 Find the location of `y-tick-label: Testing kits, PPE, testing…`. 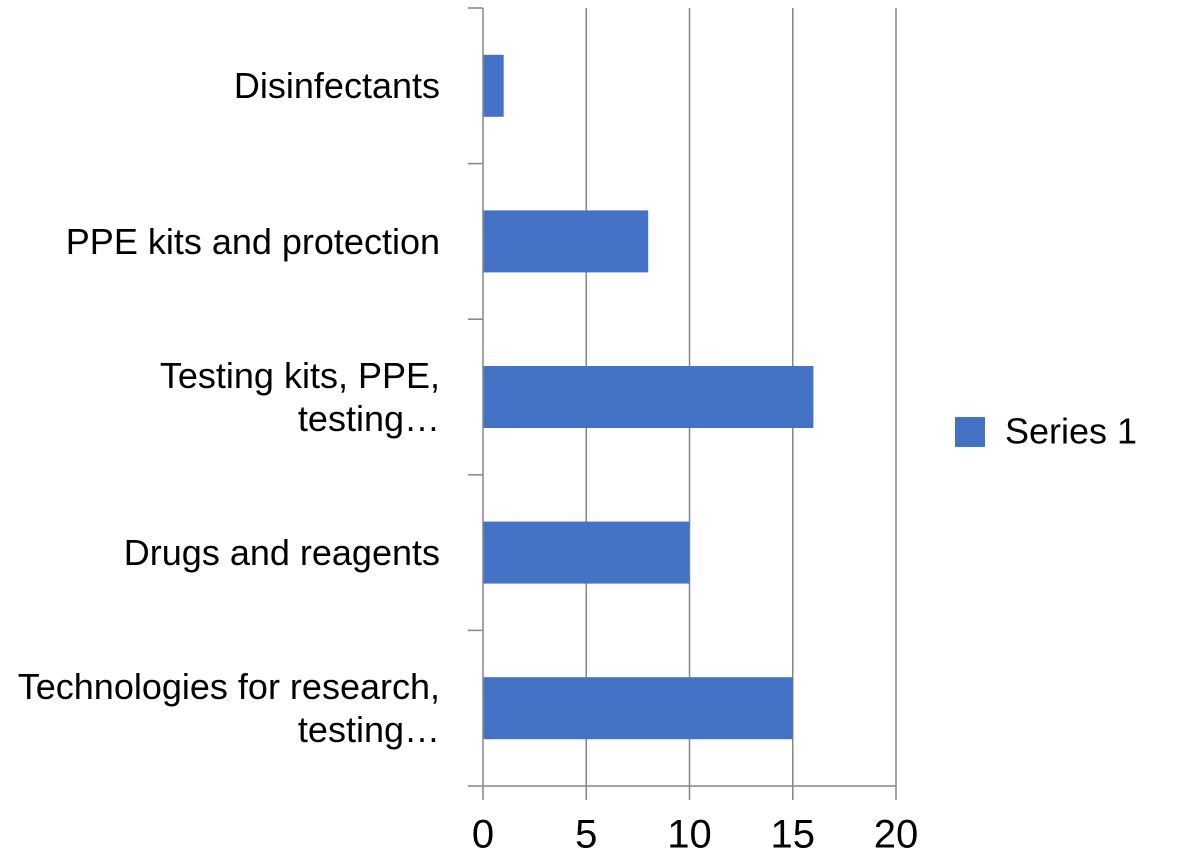

y-tick-label: Testing kits, PPE, testing… is located at coordinates (299, 396).